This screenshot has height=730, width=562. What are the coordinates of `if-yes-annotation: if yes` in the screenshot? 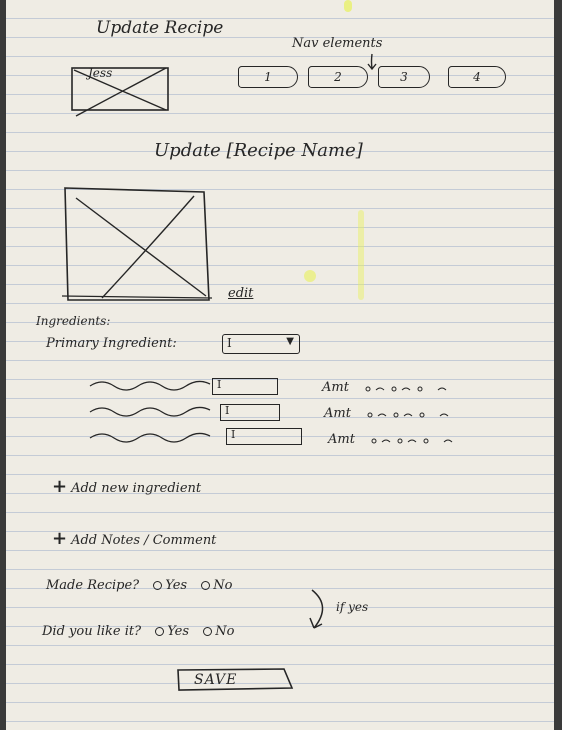 It's located at (352, 607).